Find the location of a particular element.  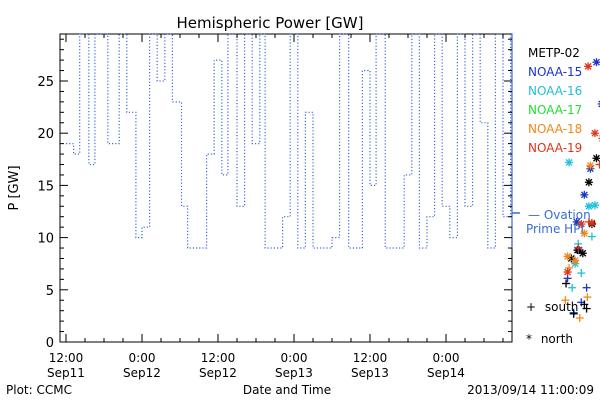

legend-item: NOAA-18 is located at coordinates (555, 129).